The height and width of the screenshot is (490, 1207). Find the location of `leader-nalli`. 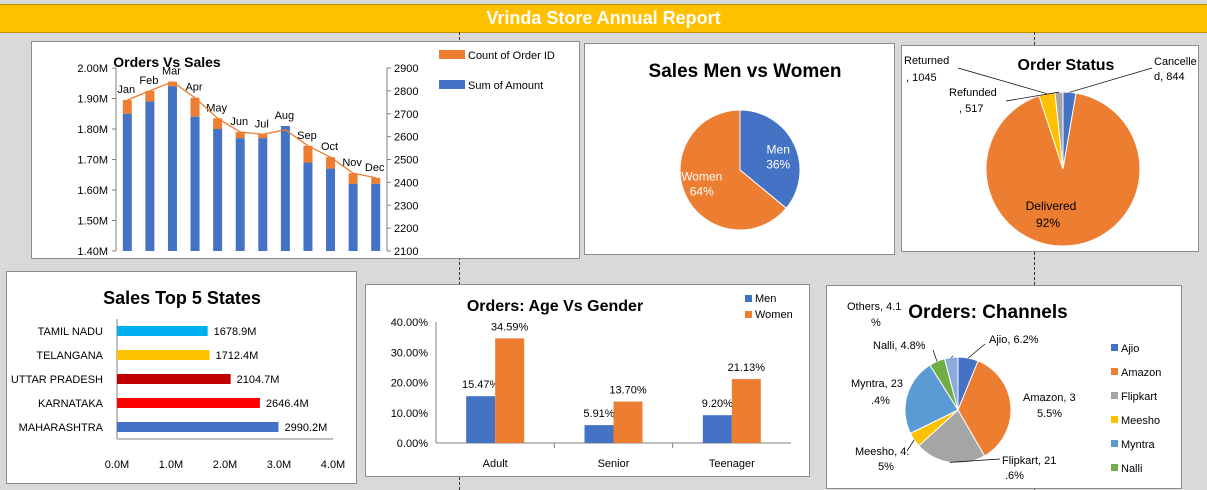

leader-nalli is located at coordinates (935, 355).